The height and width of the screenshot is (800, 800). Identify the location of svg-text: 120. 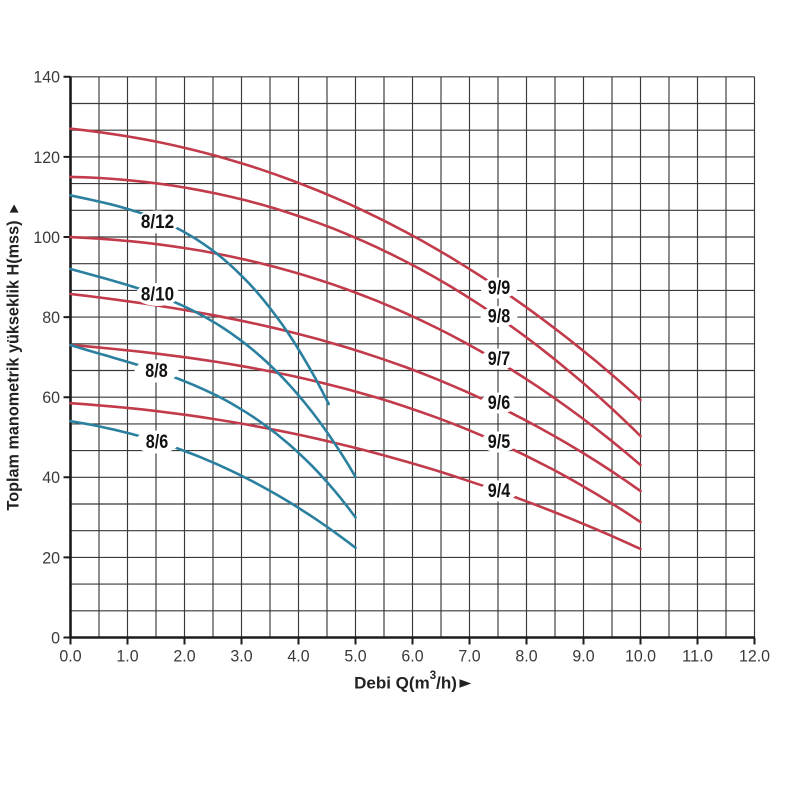
(46, 157).